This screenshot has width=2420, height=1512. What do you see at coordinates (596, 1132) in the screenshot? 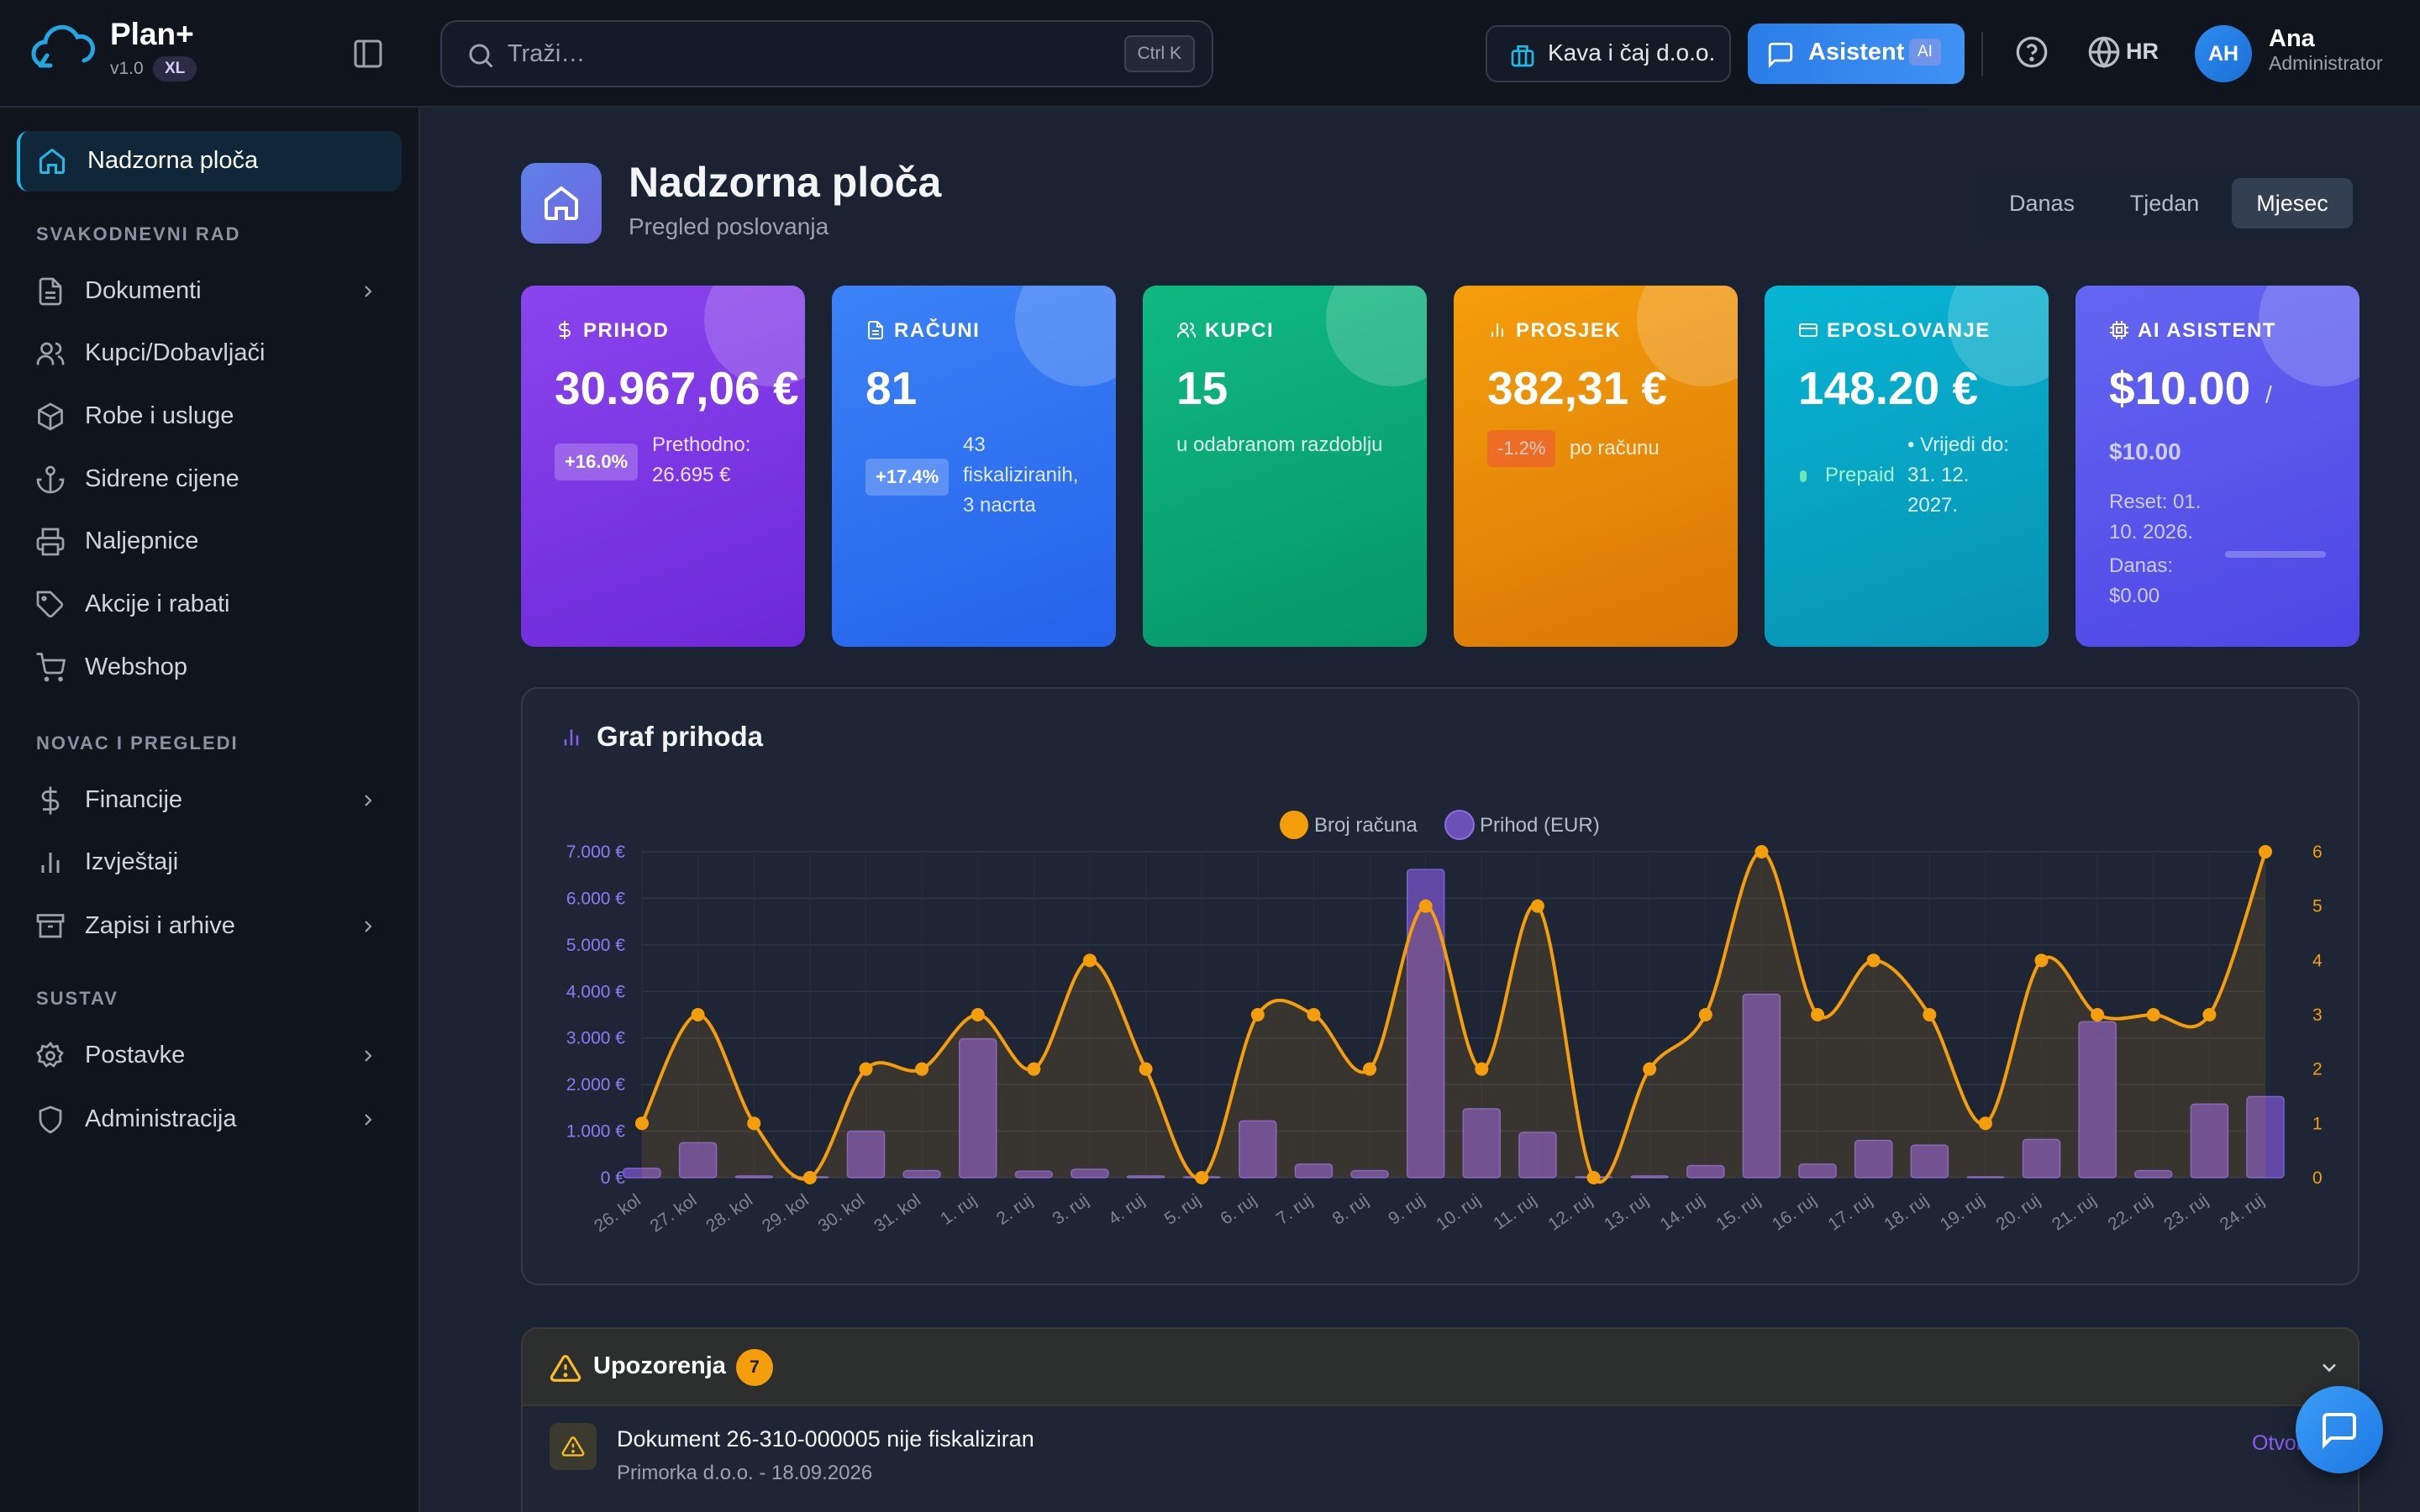
I see `y-left-tick-label: 1.000 €` at bounding box center [596, 1132].